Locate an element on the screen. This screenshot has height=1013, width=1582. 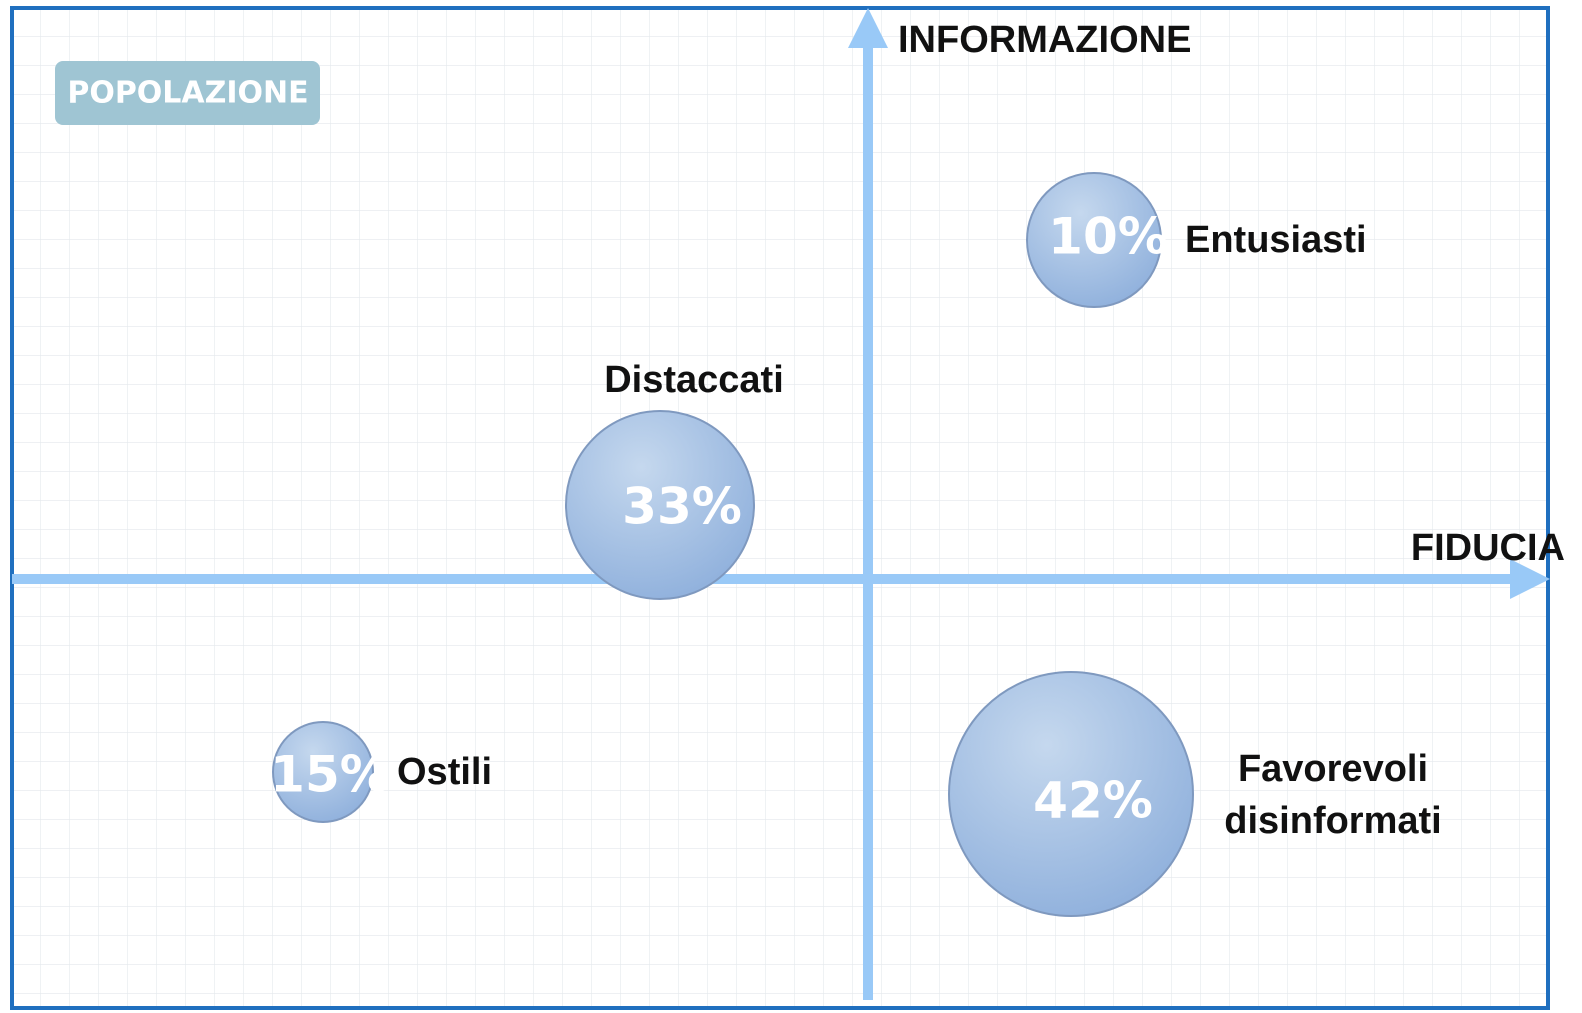
badge-box is located at coordinates (187, 93).